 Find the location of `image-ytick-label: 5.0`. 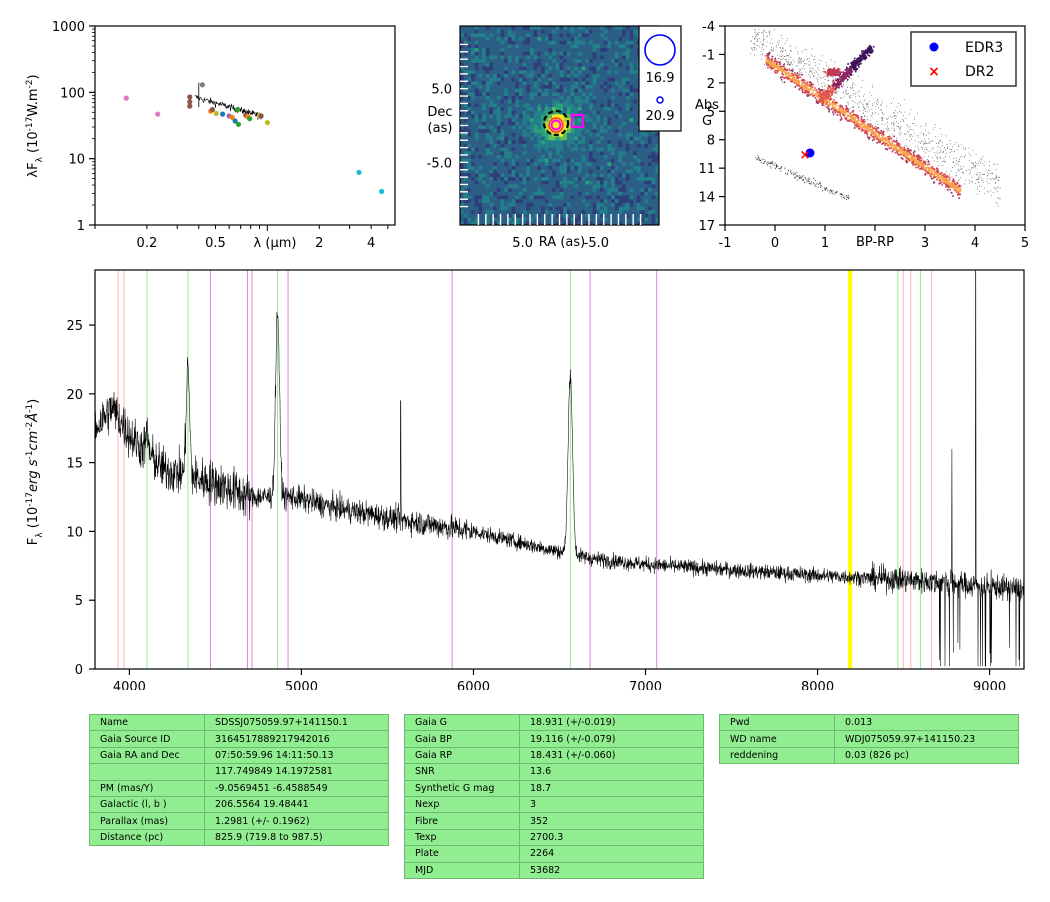

image-ytick-label: 5.0 is located at coordinates (441, 90).